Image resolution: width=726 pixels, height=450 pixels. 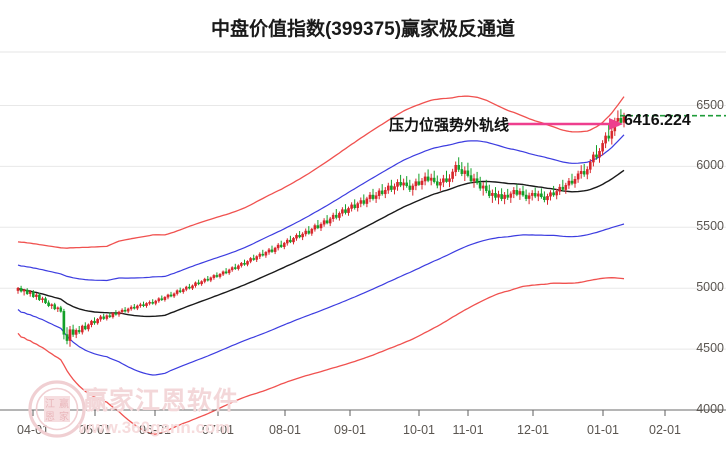 What do you see at coordinates (161, 401) in the screenshot?
I see `brand-watermark: 赢家江恩软件` at bounding box center [161, 401].